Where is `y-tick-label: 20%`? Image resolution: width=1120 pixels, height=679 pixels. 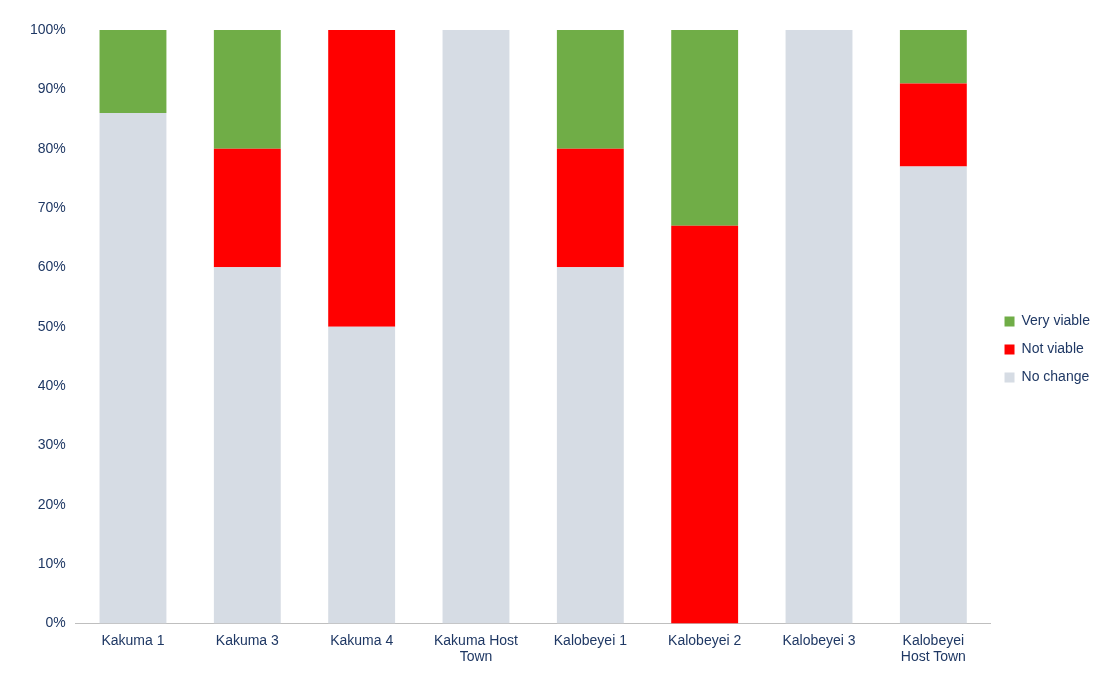
y-tick-label: 20% is located at coordinates (51, 503).